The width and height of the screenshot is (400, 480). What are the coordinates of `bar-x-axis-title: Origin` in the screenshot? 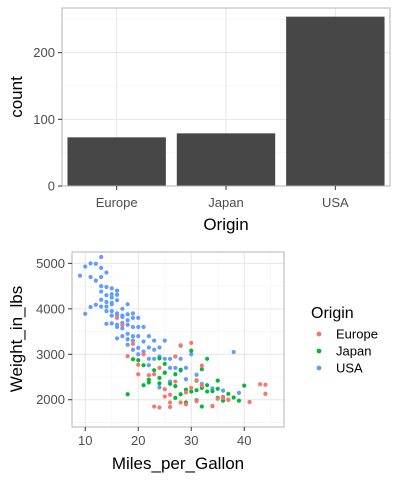 It's located at (225, 224).